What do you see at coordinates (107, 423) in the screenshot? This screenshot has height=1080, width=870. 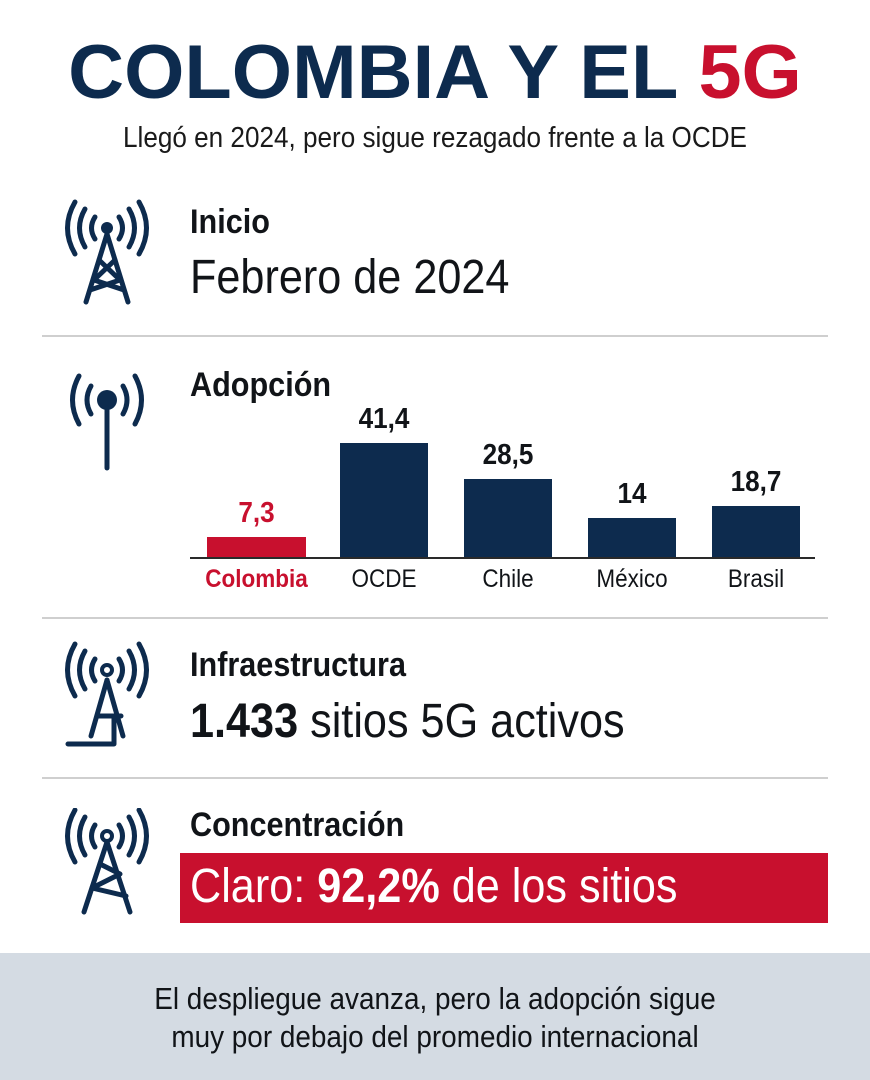 I see `antenna-icon` at bounding box center [107, 423].